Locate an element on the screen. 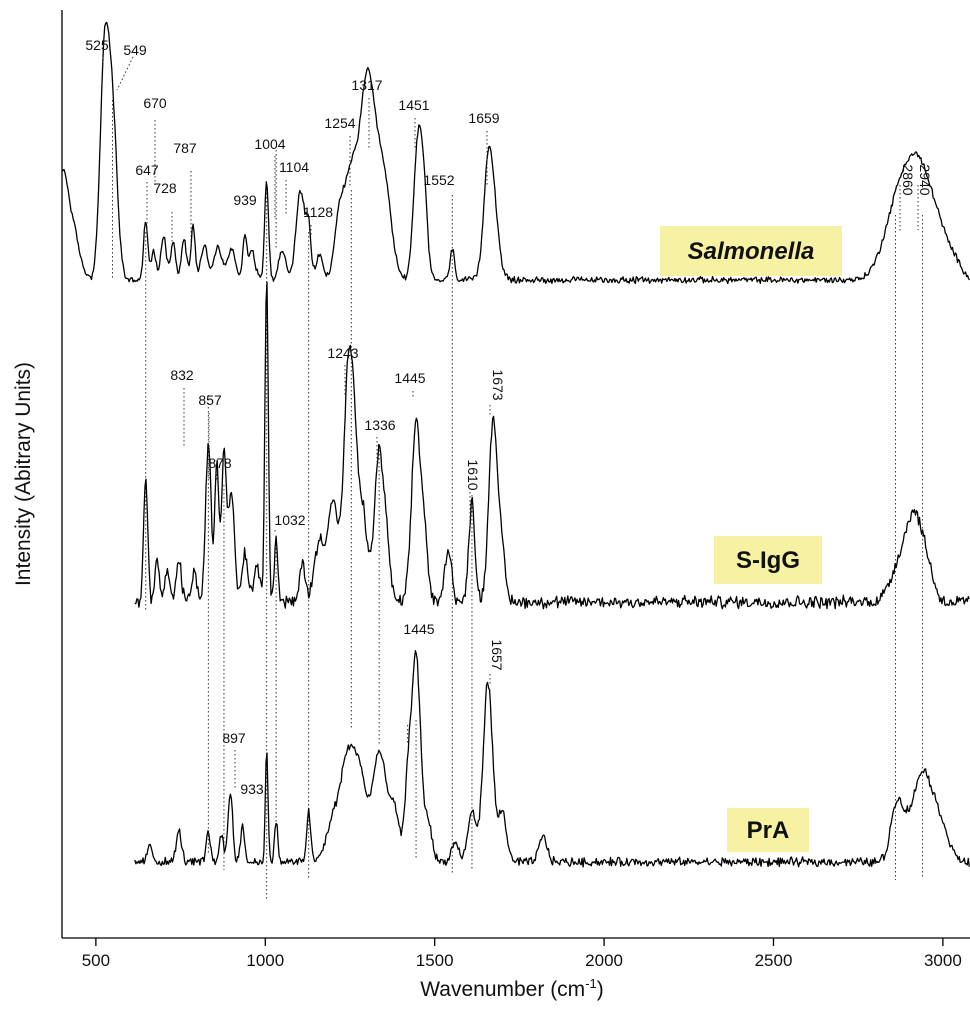 This screenshot has height=1011, width=970. peak-label: 939 is located at coordinates (245, 200).